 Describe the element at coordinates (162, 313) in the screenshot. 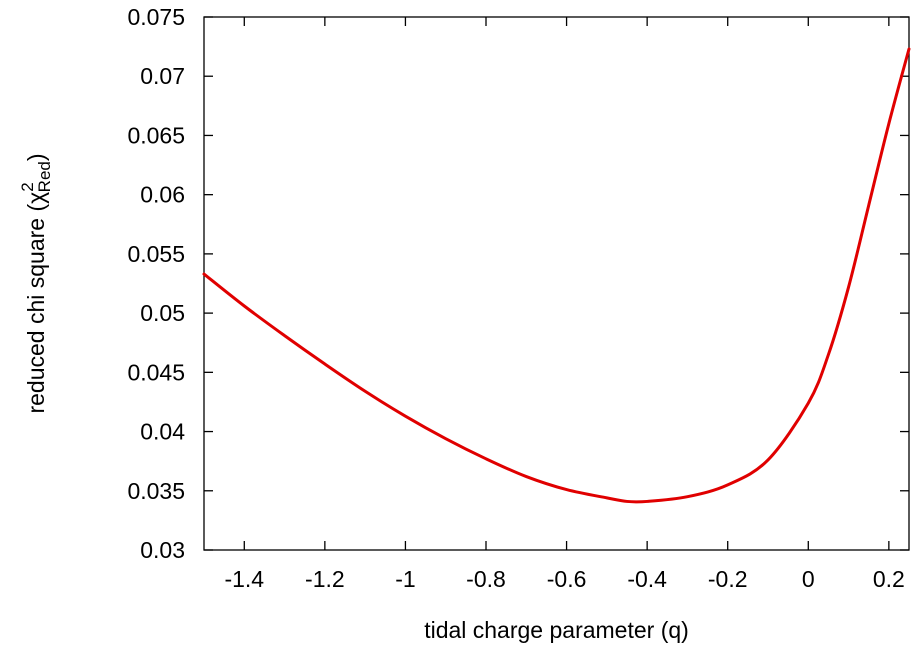

I see `y-tick-label: 0.05` at that location.